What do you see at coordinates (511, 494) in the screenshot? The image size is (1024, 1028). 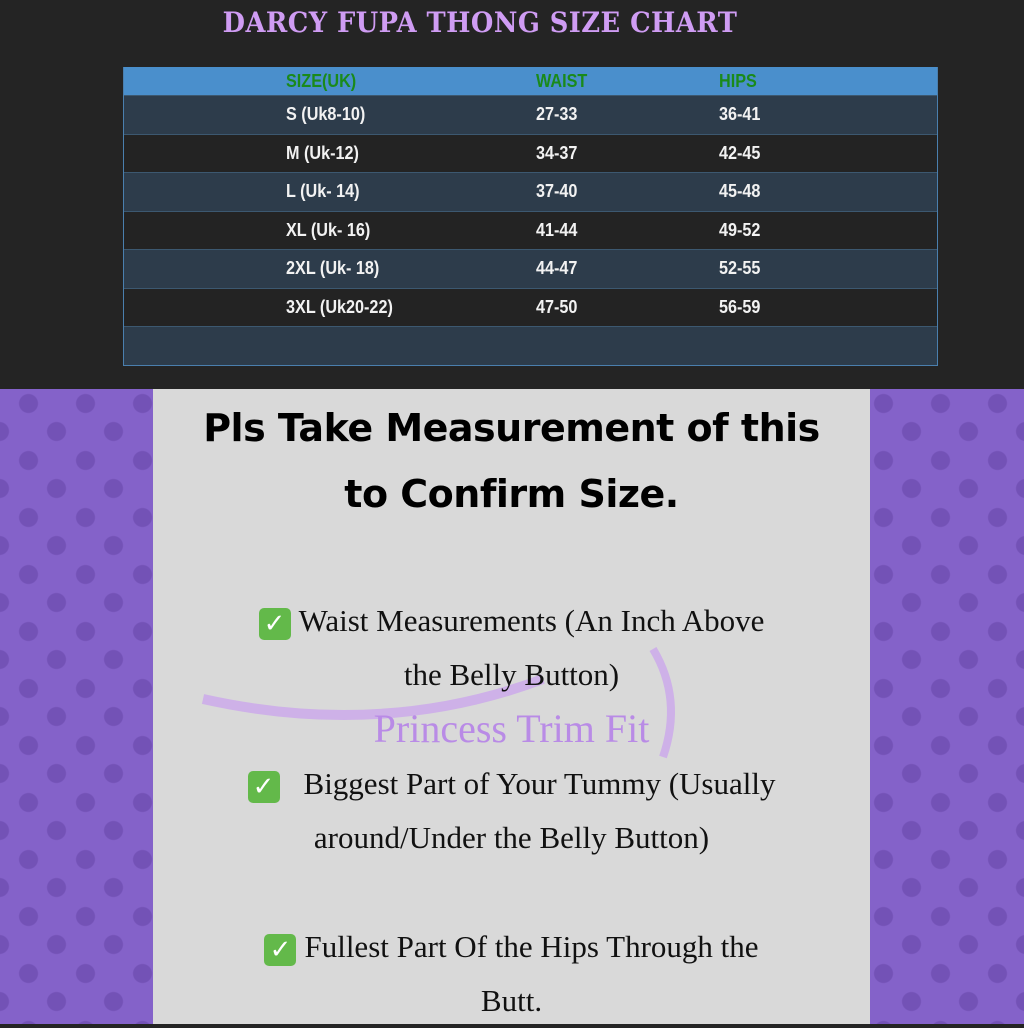 I see `heading-line-2: to Confirm Size.` at bounding box center [511, 494].